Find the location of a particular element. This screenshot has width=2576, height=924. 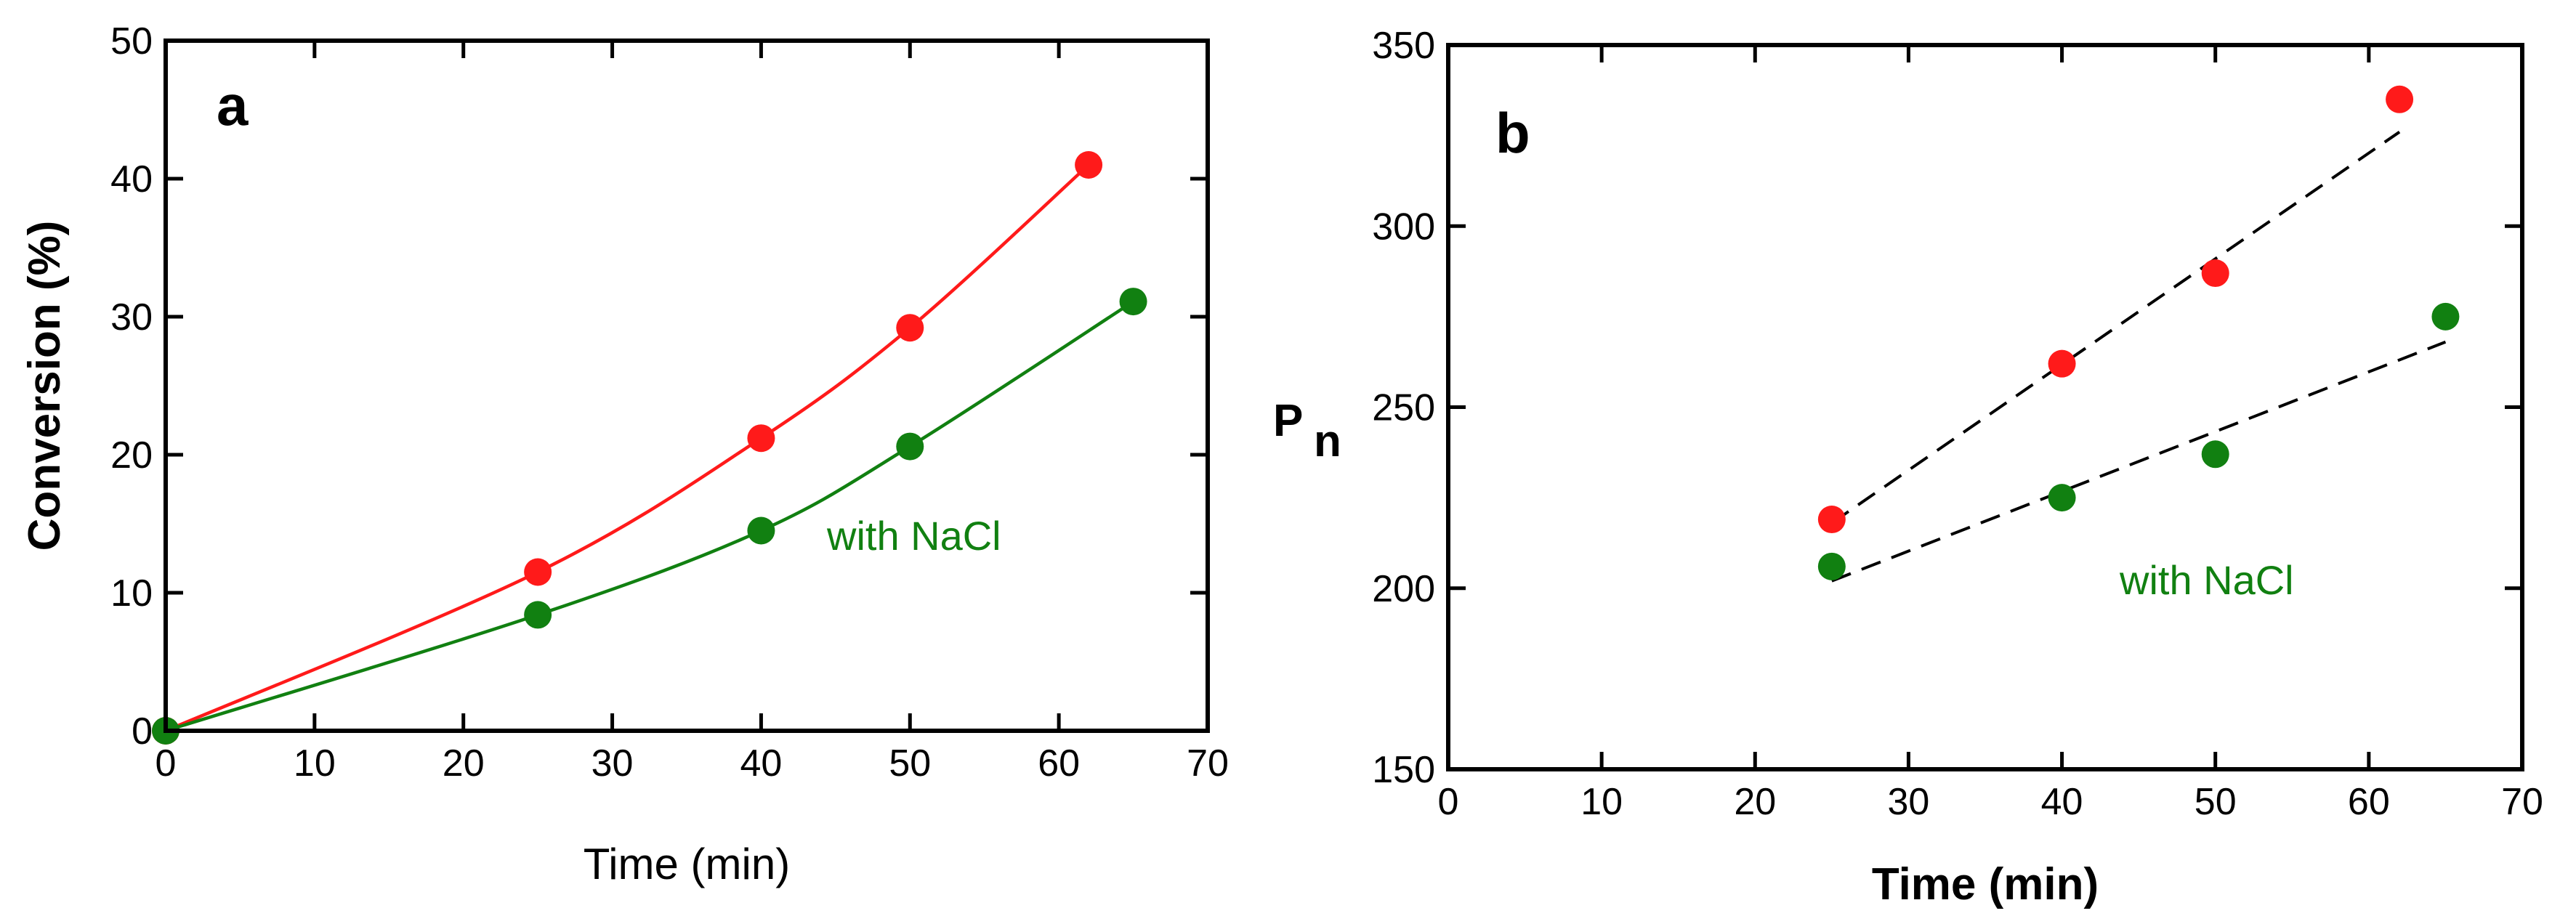

panel-a-y-tick-label: 20 is located at coordinates (132, 455).